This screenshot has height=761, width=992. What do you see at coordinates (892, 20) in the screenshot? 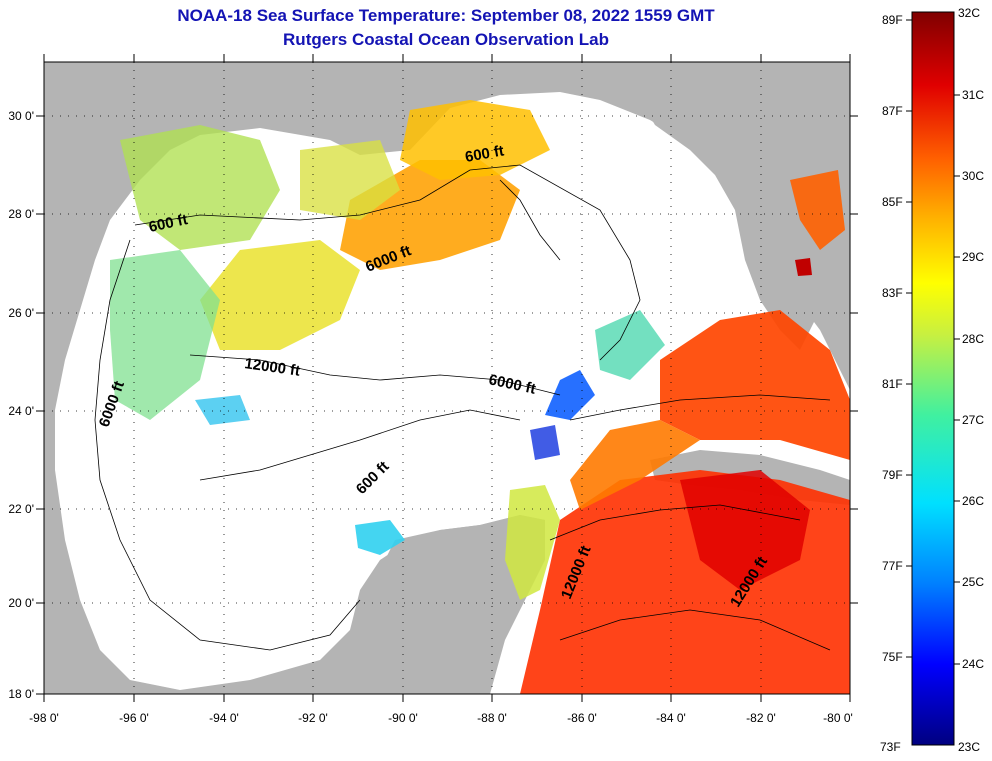
I see `colorbar-f-label: 89F` at bounding box center [892, 20].